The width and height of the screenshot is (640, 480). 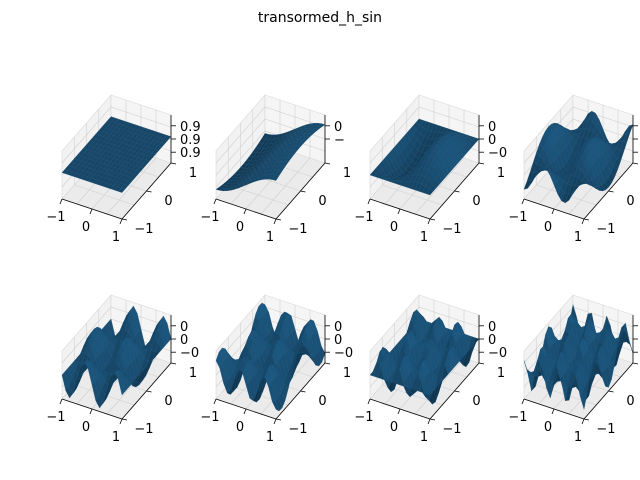 I want to click on z-tick-label: 0.9, so click(x=190, y=140).